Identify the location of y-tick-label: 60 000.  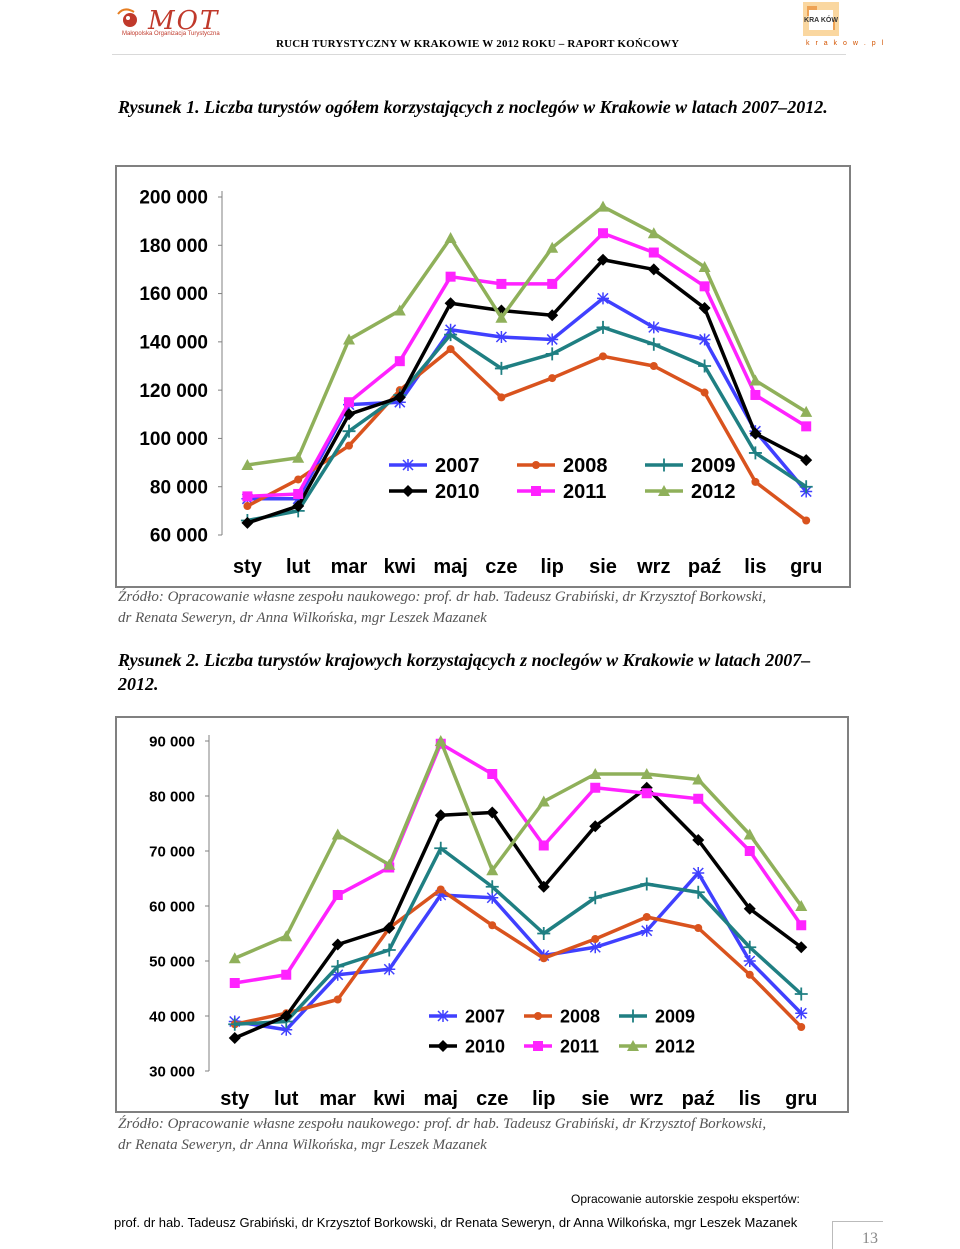
(172, 906).